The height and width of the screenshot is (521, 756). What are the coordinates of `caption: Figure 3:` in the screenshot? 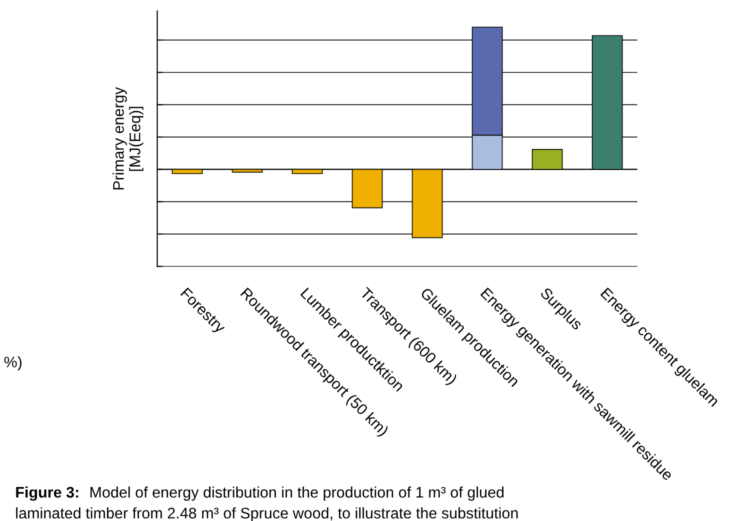 It's located at (47, 493).